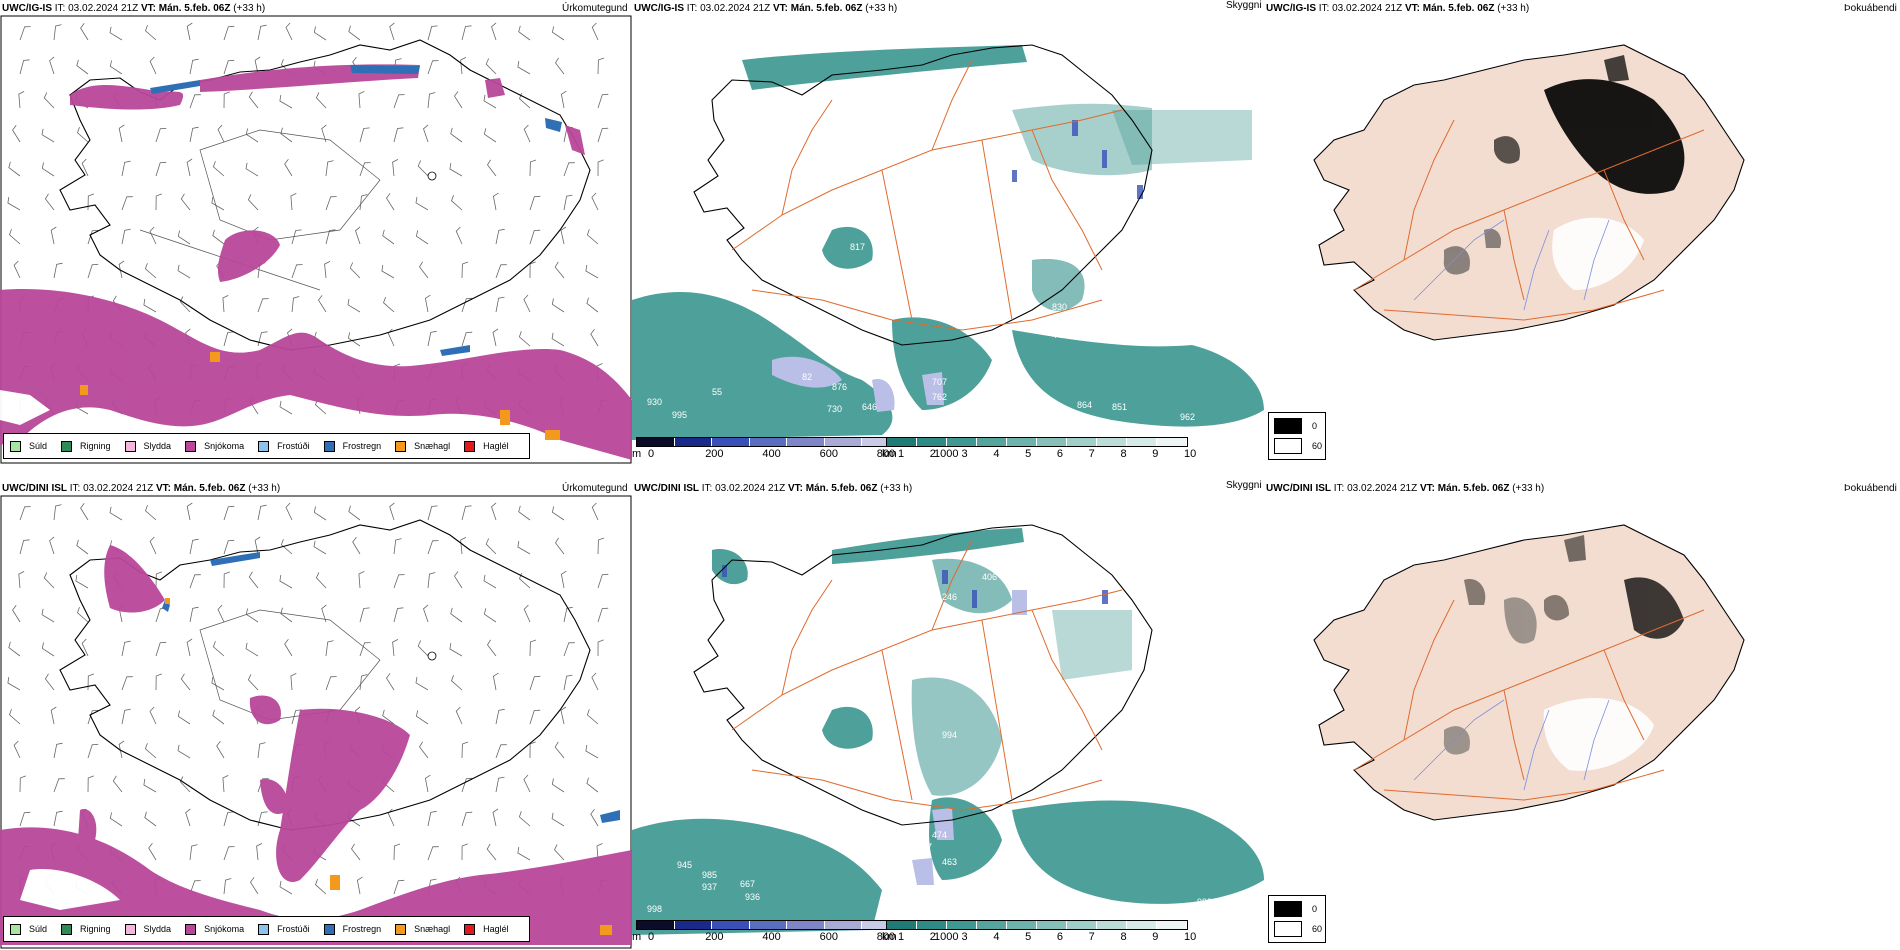  I want to click on scale-tick: 8, so click(1123, 454).